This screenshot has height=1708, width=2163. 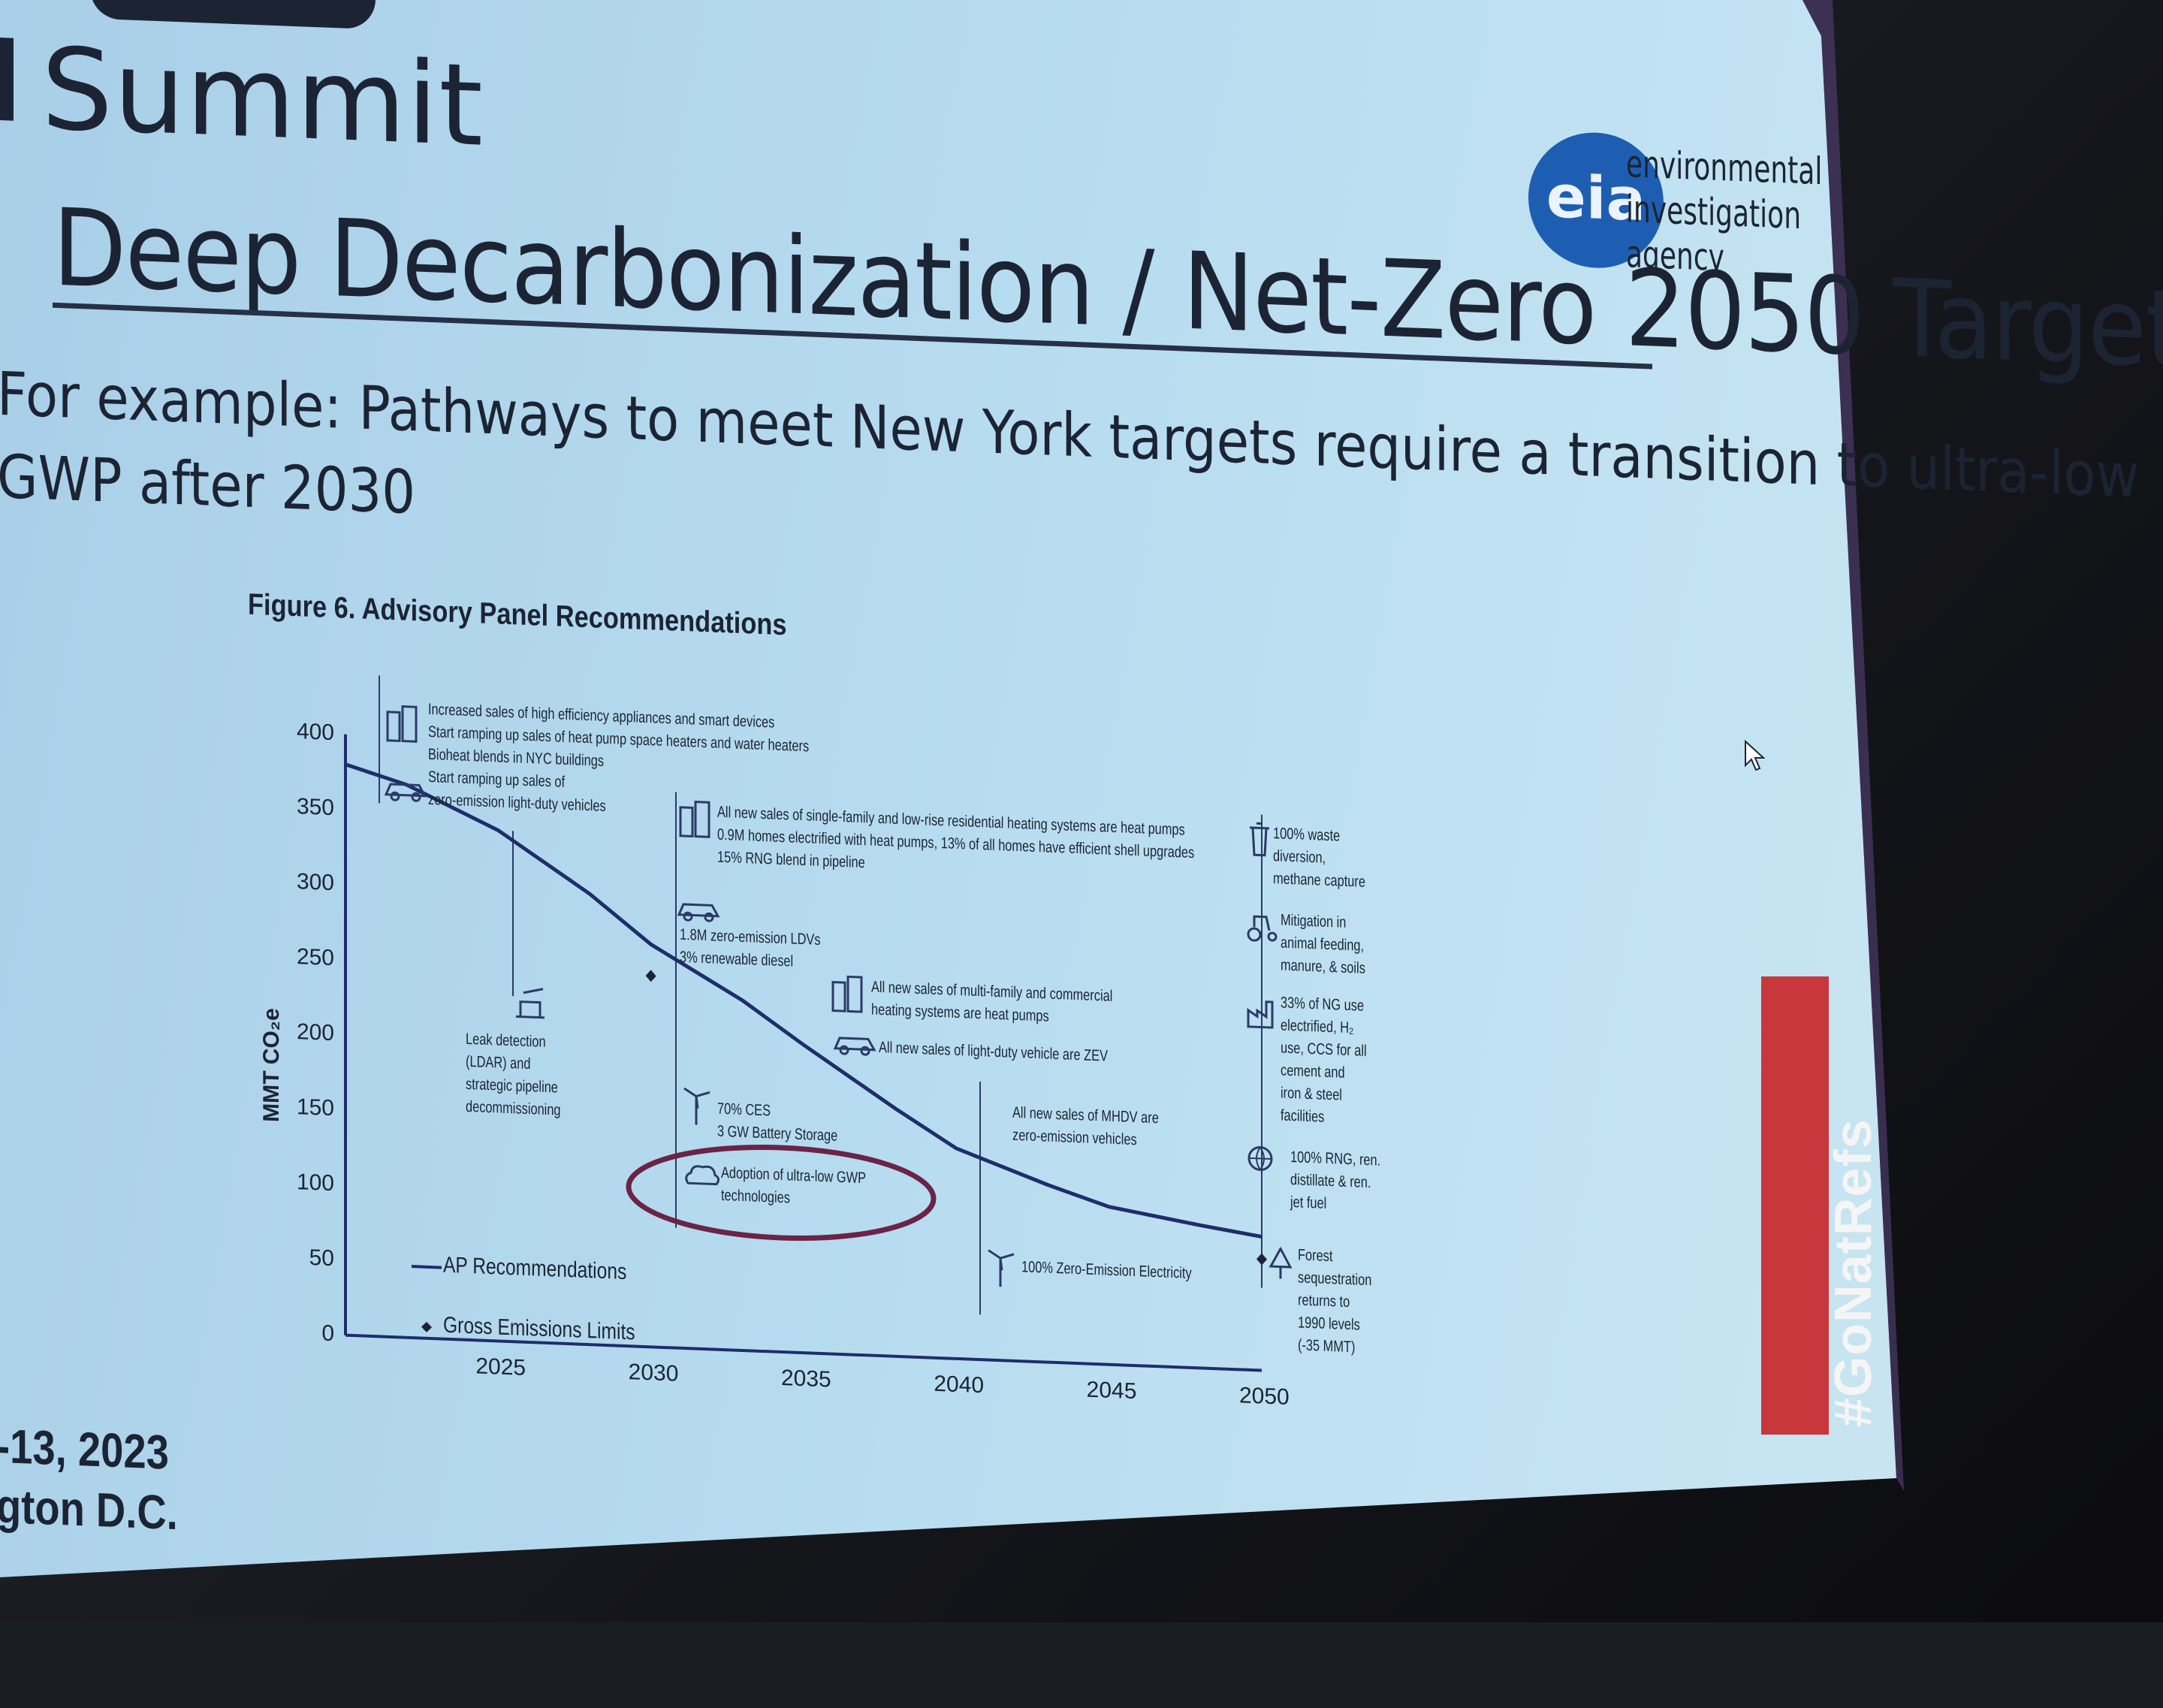 I want to click on series-line-ap-recommendations, so click(x=804, y=1001).